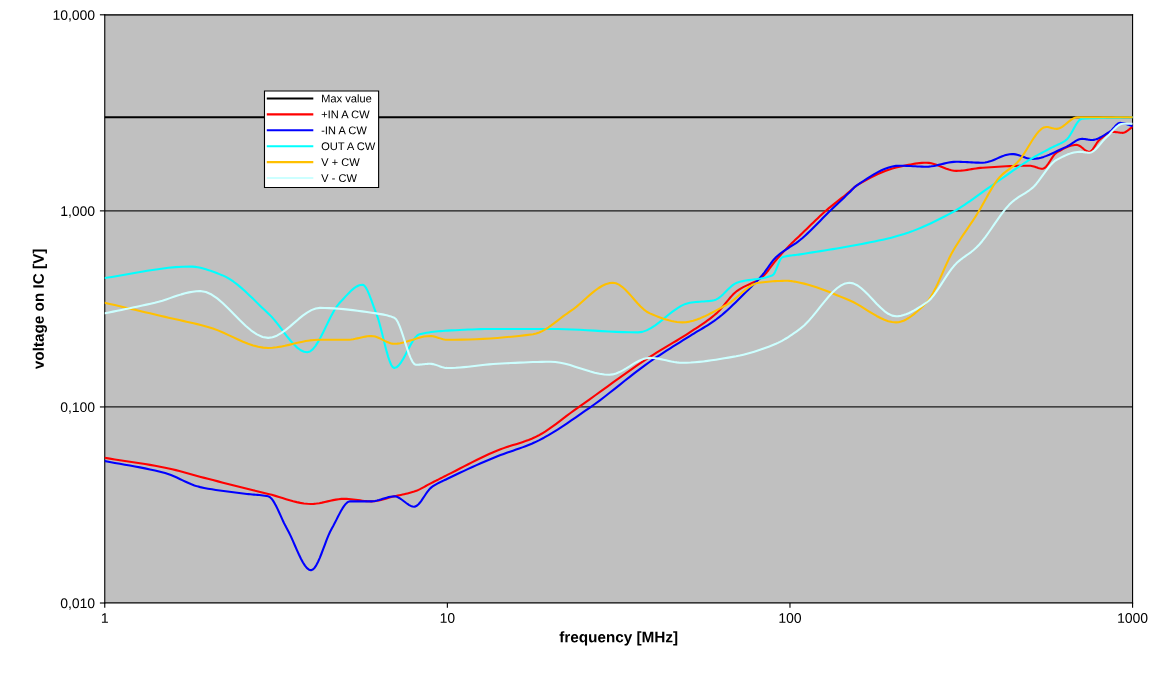 Image resolution: width=1164 pixels, height=673 pixels. I want to click on x-tick-label: 1, so click(104, 618).